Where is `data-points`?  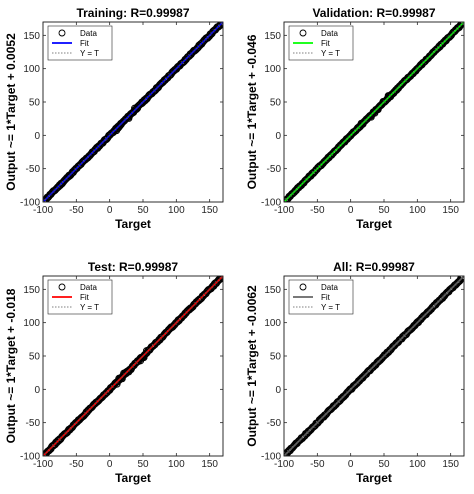
data-points is located at coordinates (133, 112).